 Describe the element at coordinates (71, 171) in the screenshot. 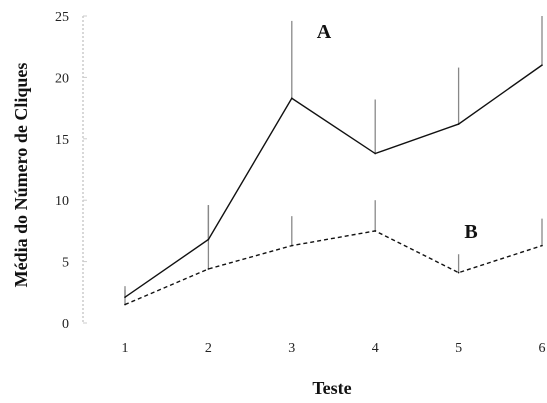

I see `y-axis: 0 5 10 15 20 25` at that location.